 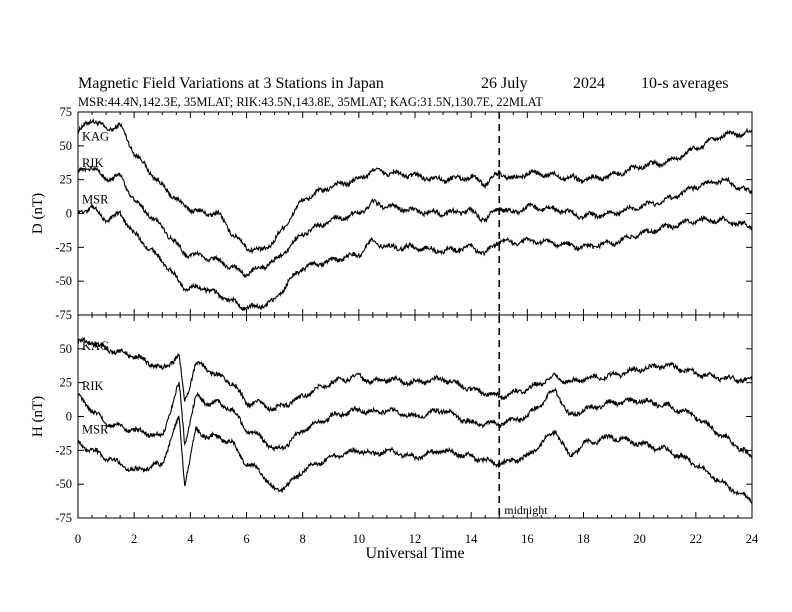 What do you see at coordinates (78, 539) in the screenshot?
I see `x-tick-label: 0` at bounding box center [78, 539].